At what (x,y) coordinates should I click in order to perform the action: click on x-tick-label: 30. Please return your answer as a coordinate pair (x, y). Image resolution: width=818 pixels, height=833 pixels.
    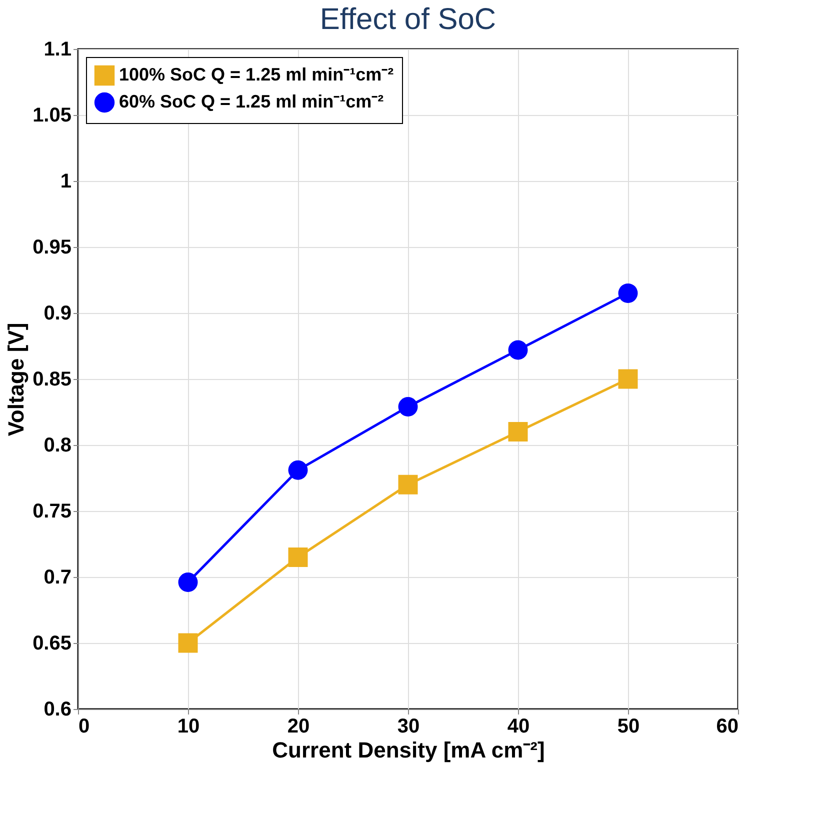
    Looking at the image, I should click on (408, 727).